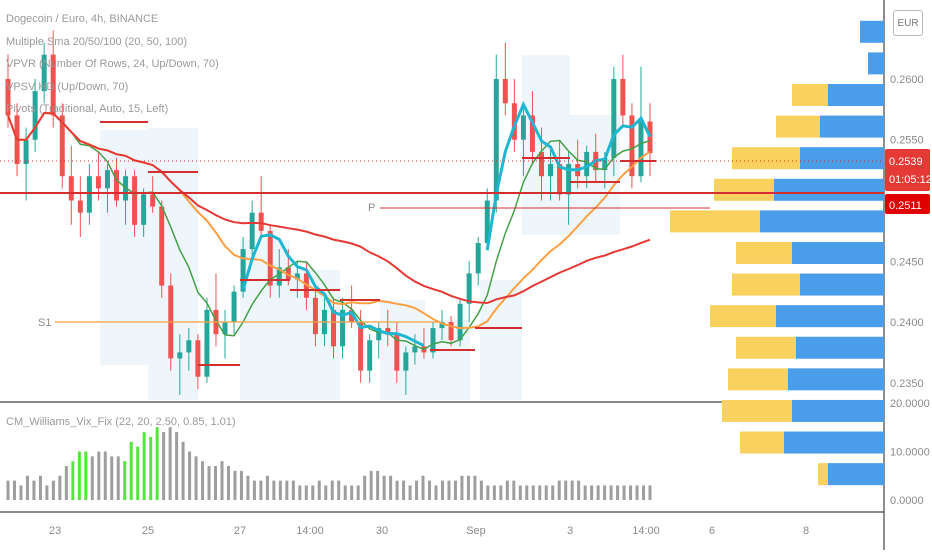 Image resolution: width=932 pixels, height=555 pixels. I want to click on time-tick-label: 30, so click(382, 531).